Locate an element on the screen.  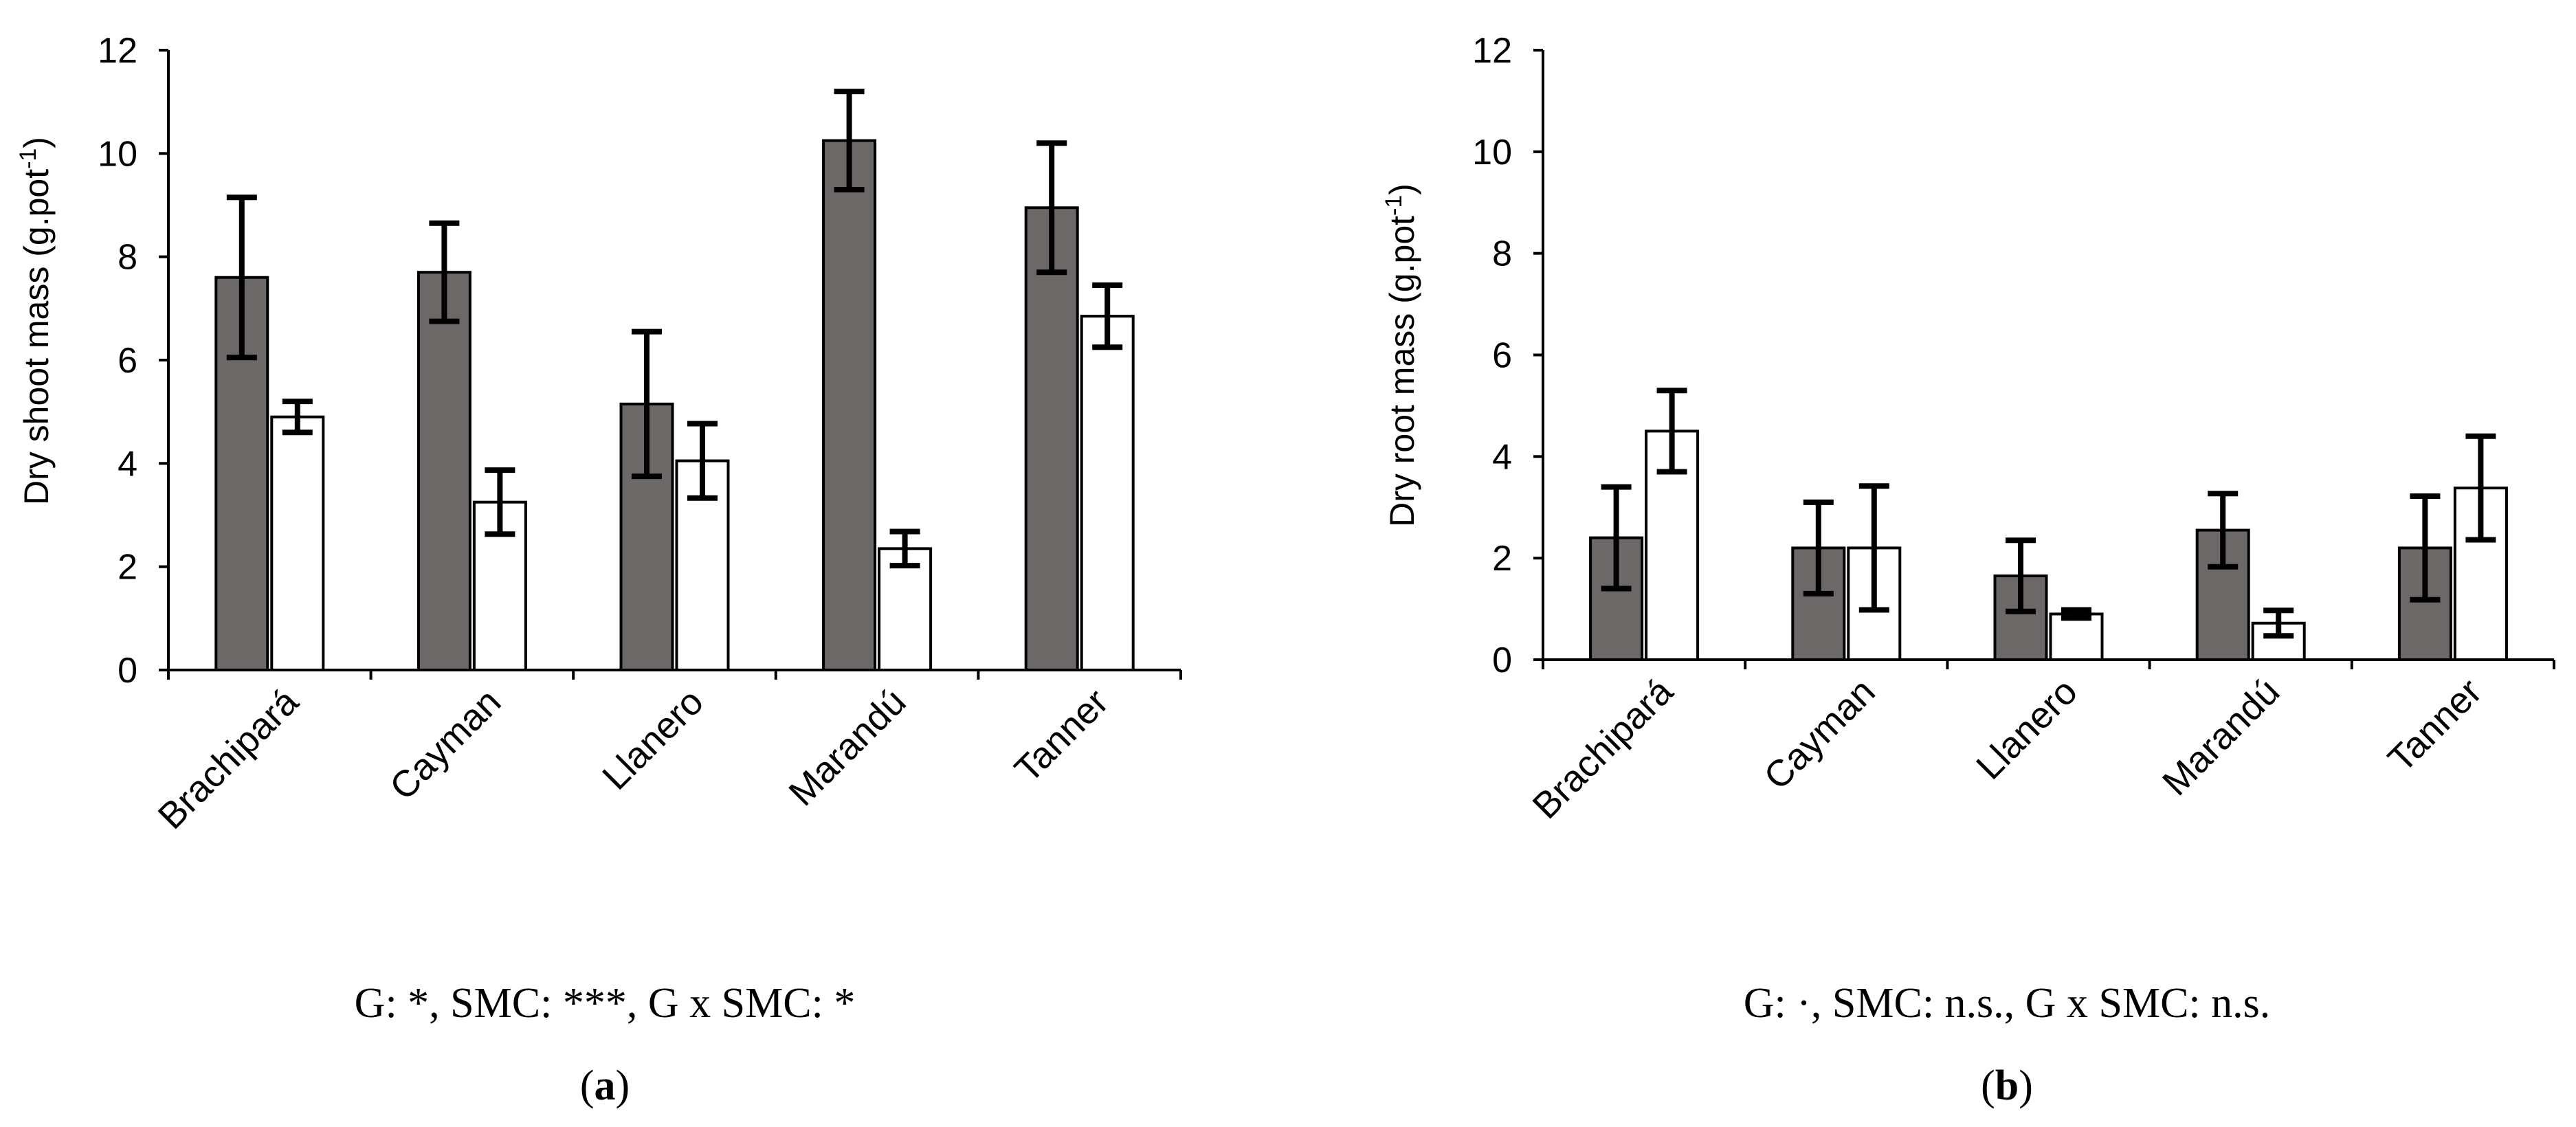
panel-b-label-letter: b is located at coordinates (2007, 1085).